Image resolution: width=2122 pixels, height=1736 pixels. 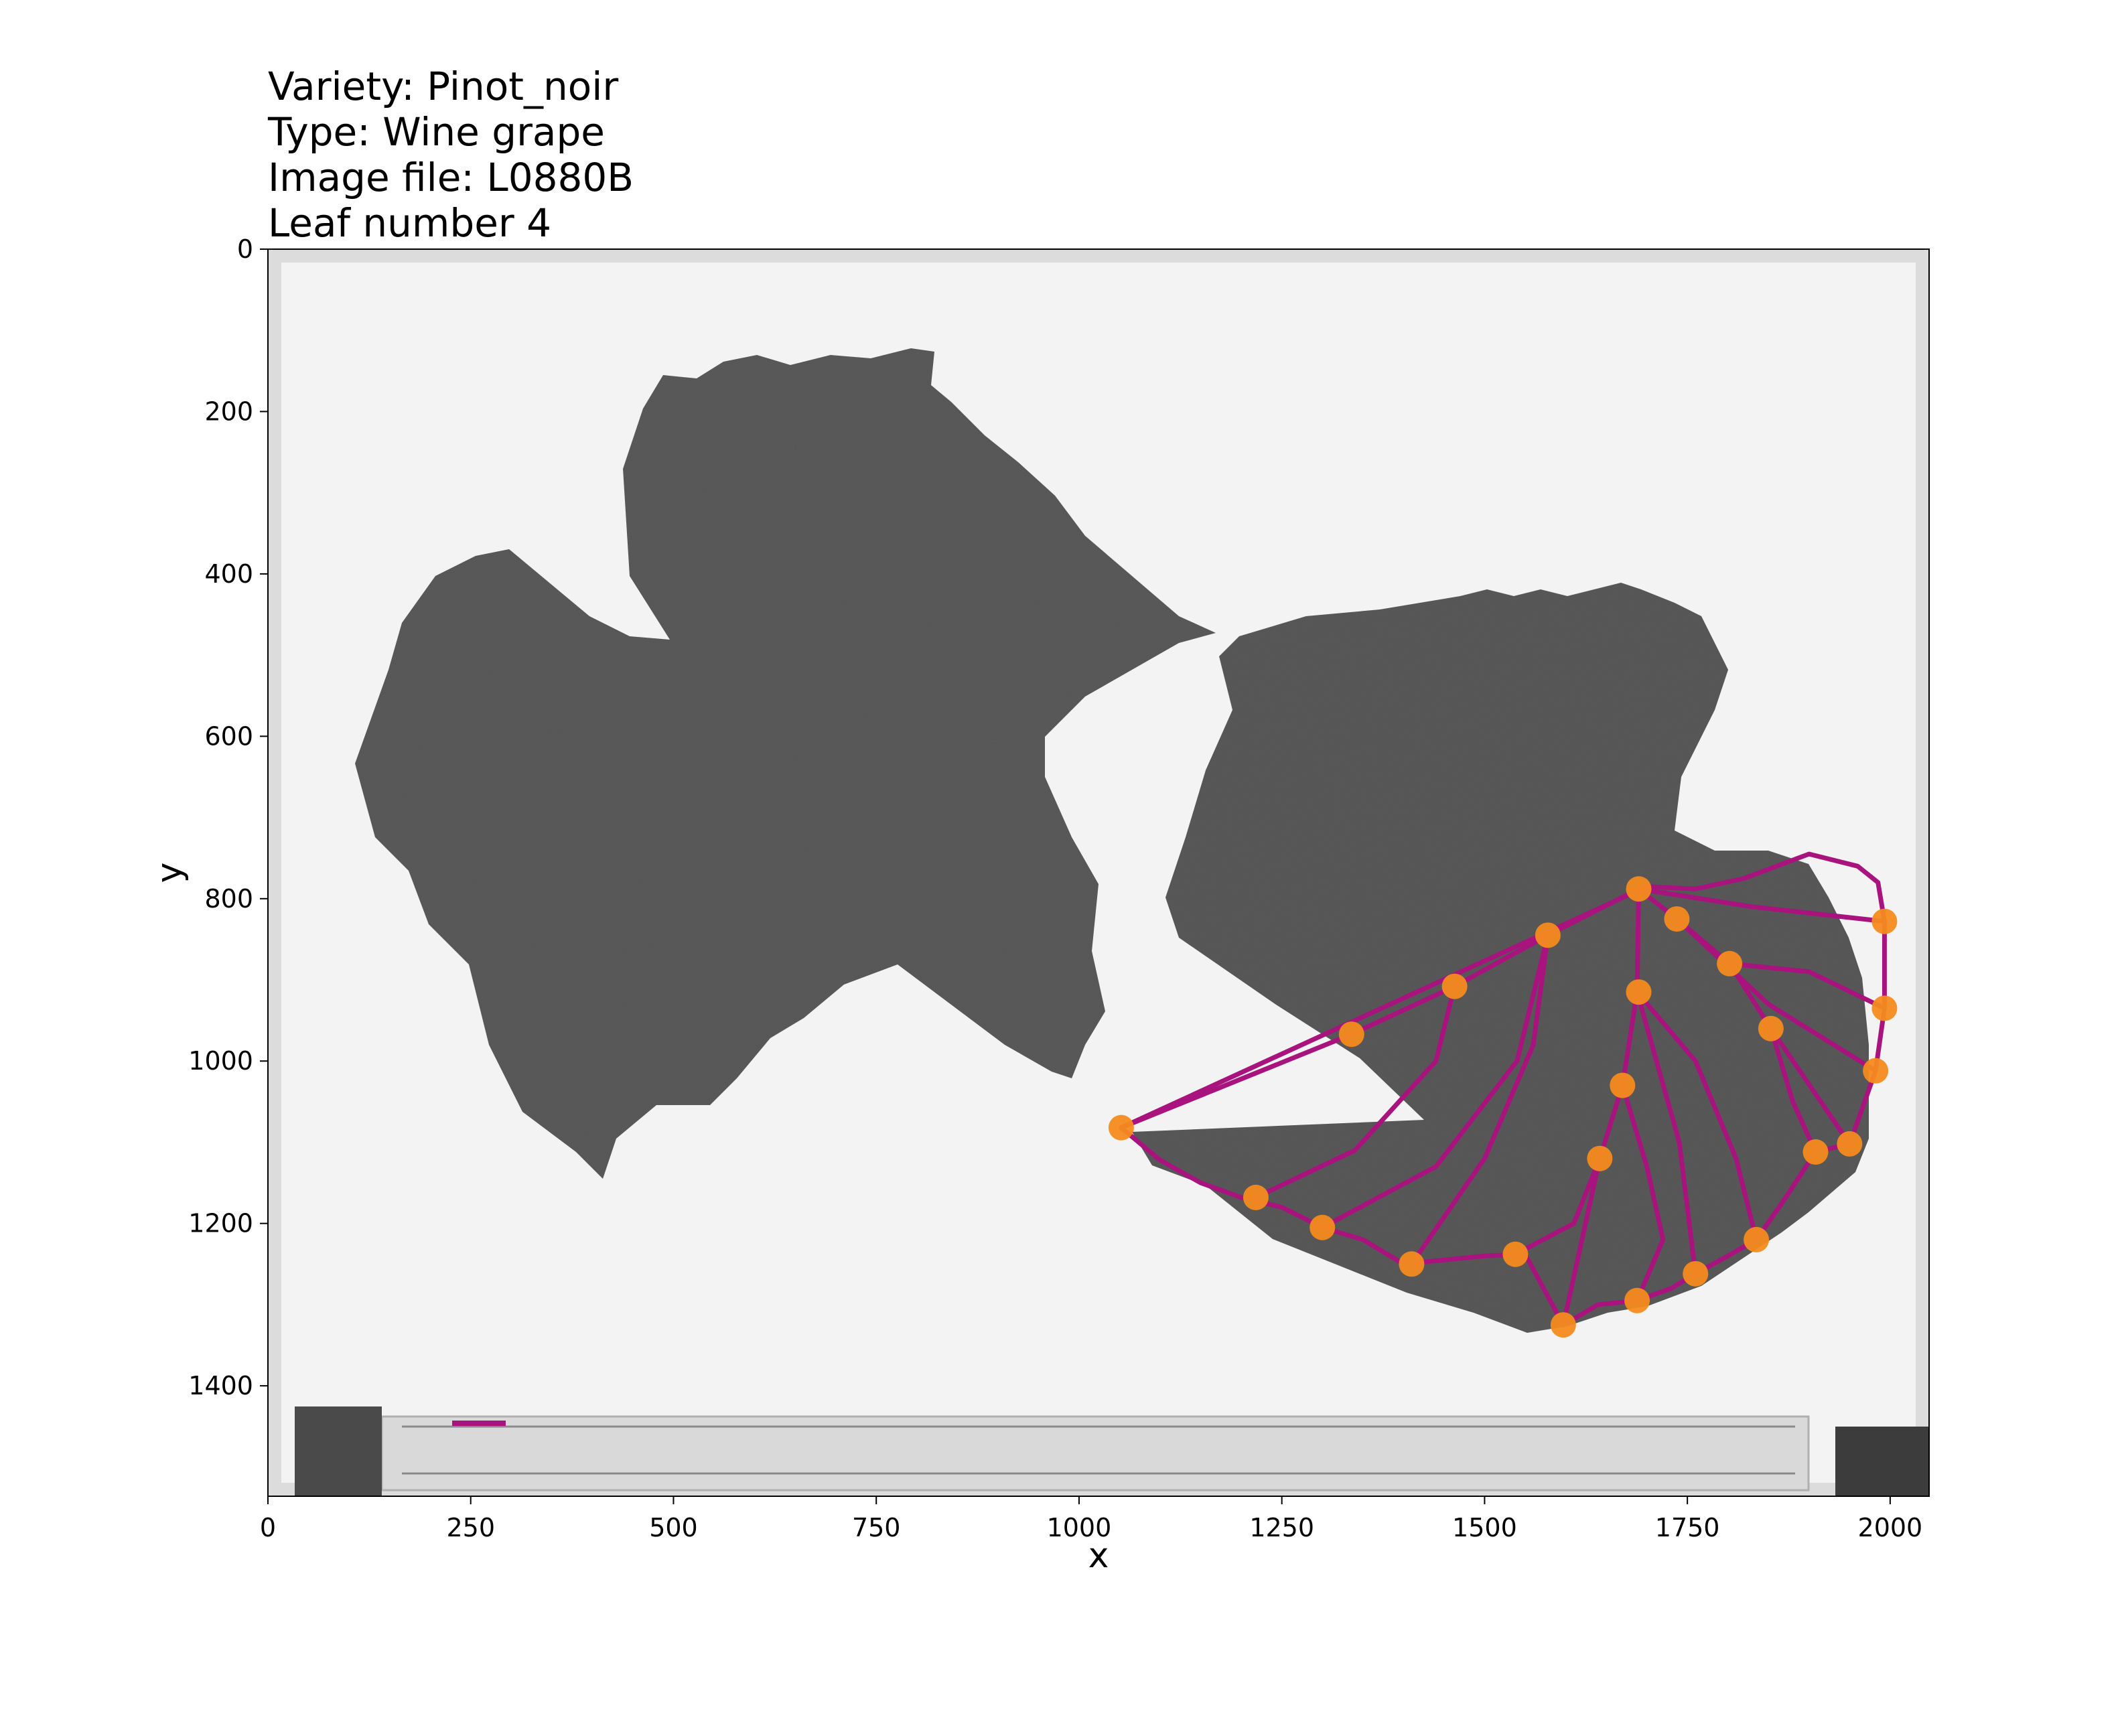 I want to click on y-axis-label: y, so click(x=169, y=873).